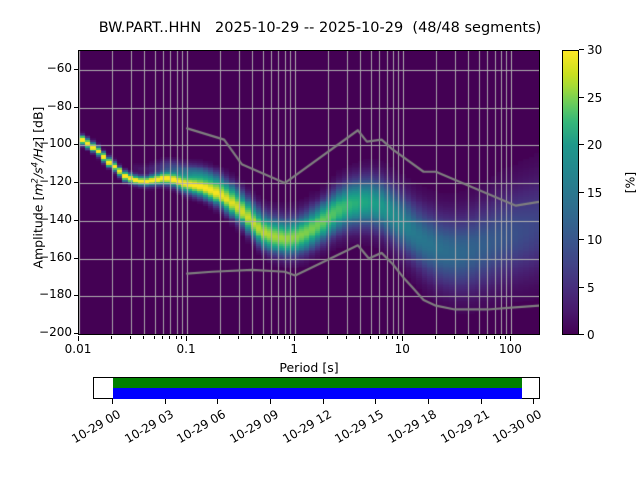  Describe the element at coordinates (604, 192) in the screenshot. I see `colorbar-ticklabels: 0 5 10 15 20 25 30` at that location.